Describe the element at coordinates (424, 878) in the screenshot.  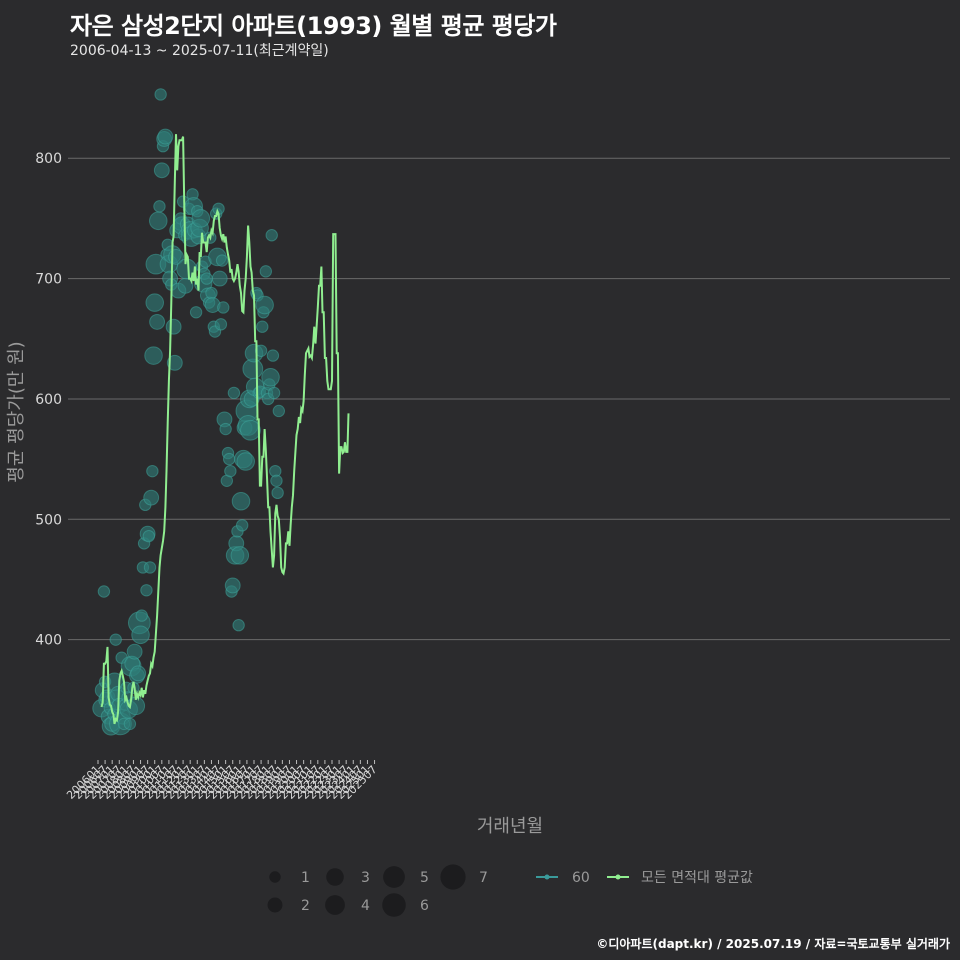
I see `size-legend-label: 5` at that location.